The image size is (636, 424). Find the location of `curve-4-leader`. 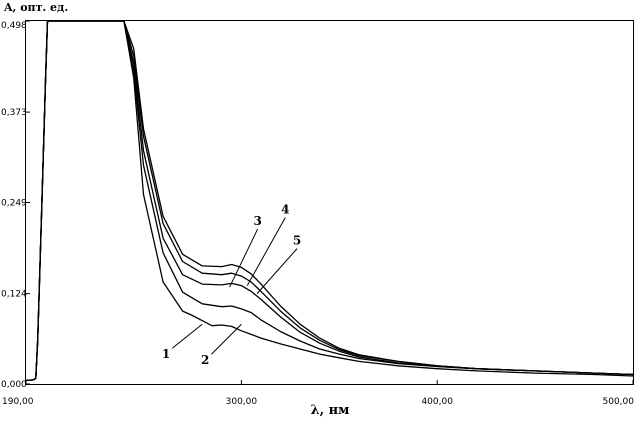

curve-4-leader is located at coordinates (266, 251).